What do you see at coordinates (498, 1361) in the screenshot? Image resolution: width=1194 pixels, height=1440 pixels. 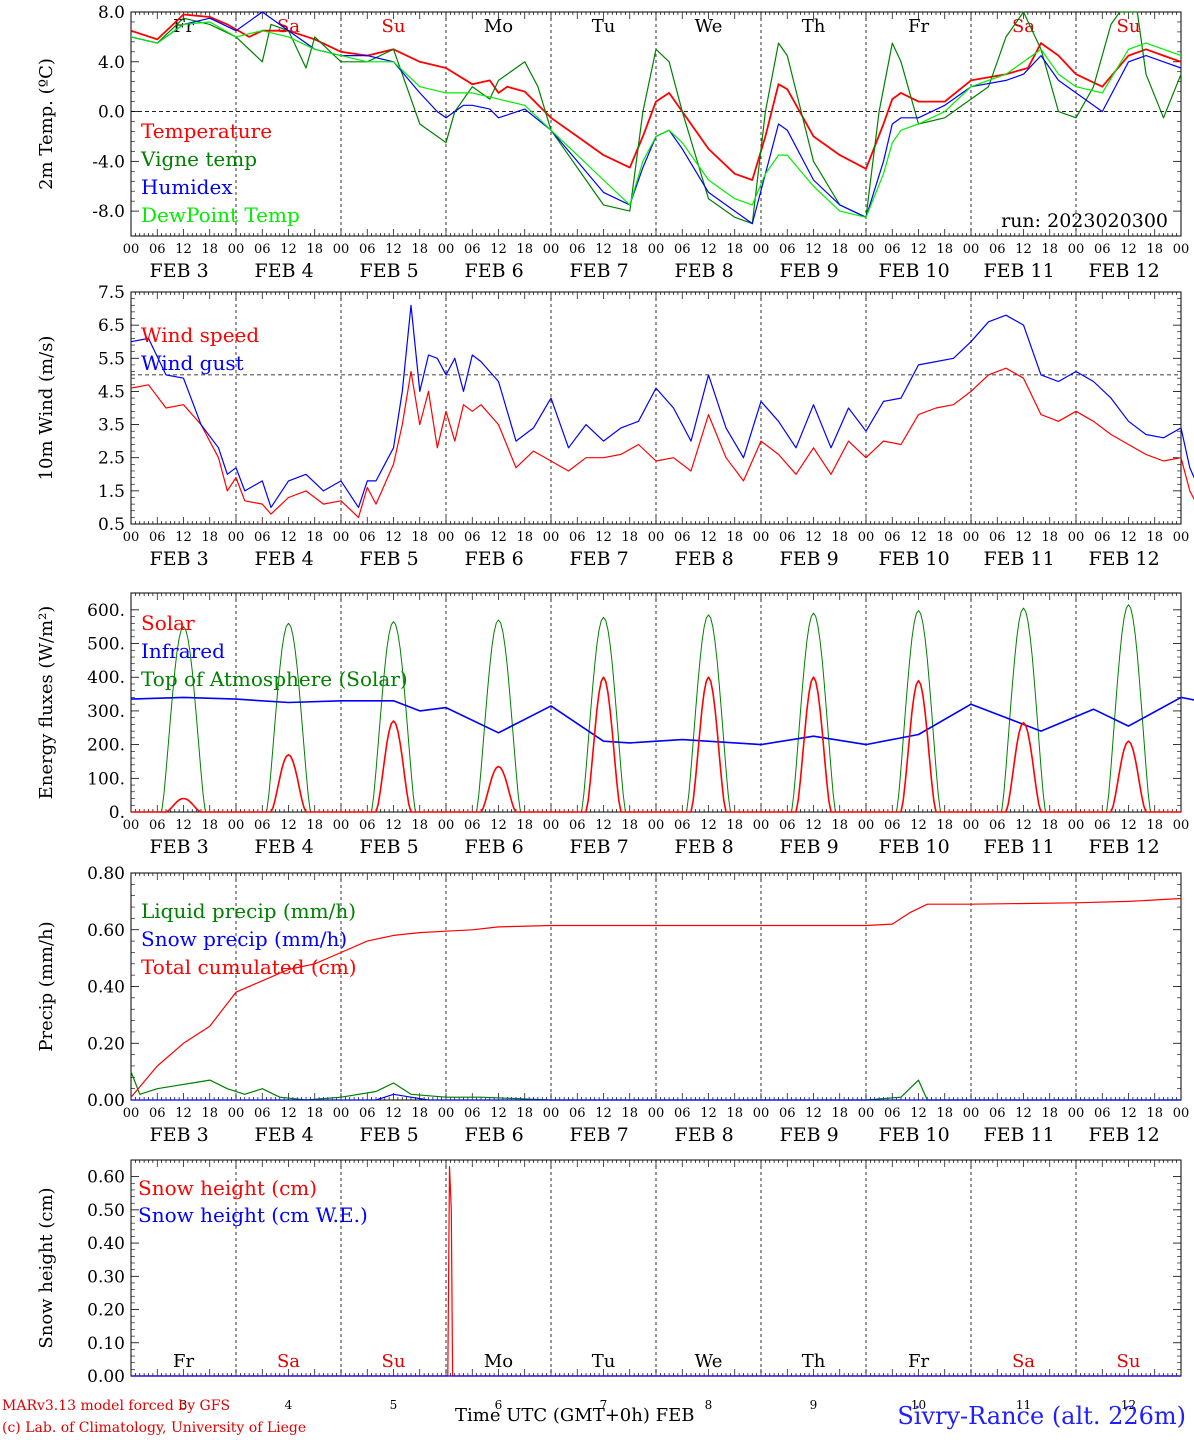 I see `day-name-label: Mo` at bounding box center [498, 1361].